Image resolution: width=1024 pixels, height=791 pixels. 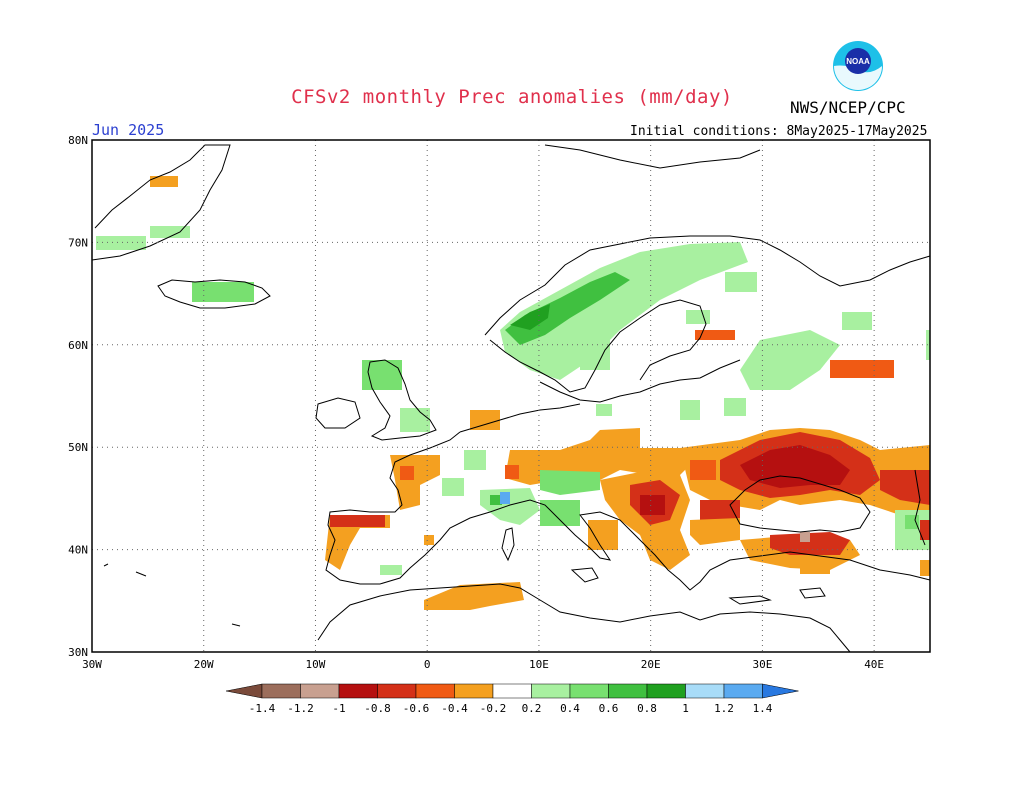 I want to click on svg-text: NOAA, so click(x=858, y=61).